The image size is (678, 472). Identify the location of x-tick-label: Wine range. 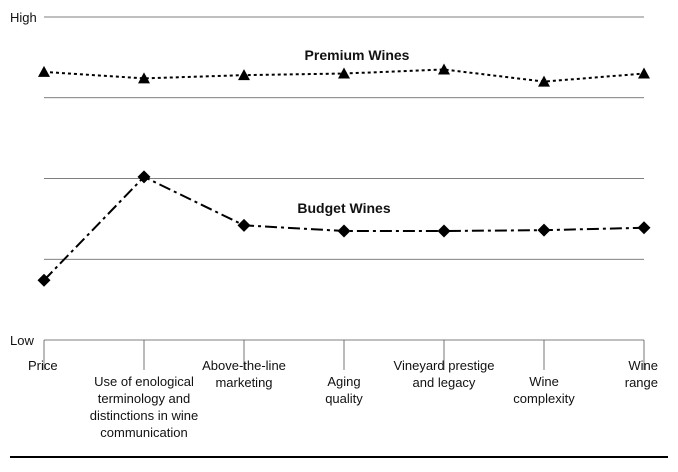
(641, 374).